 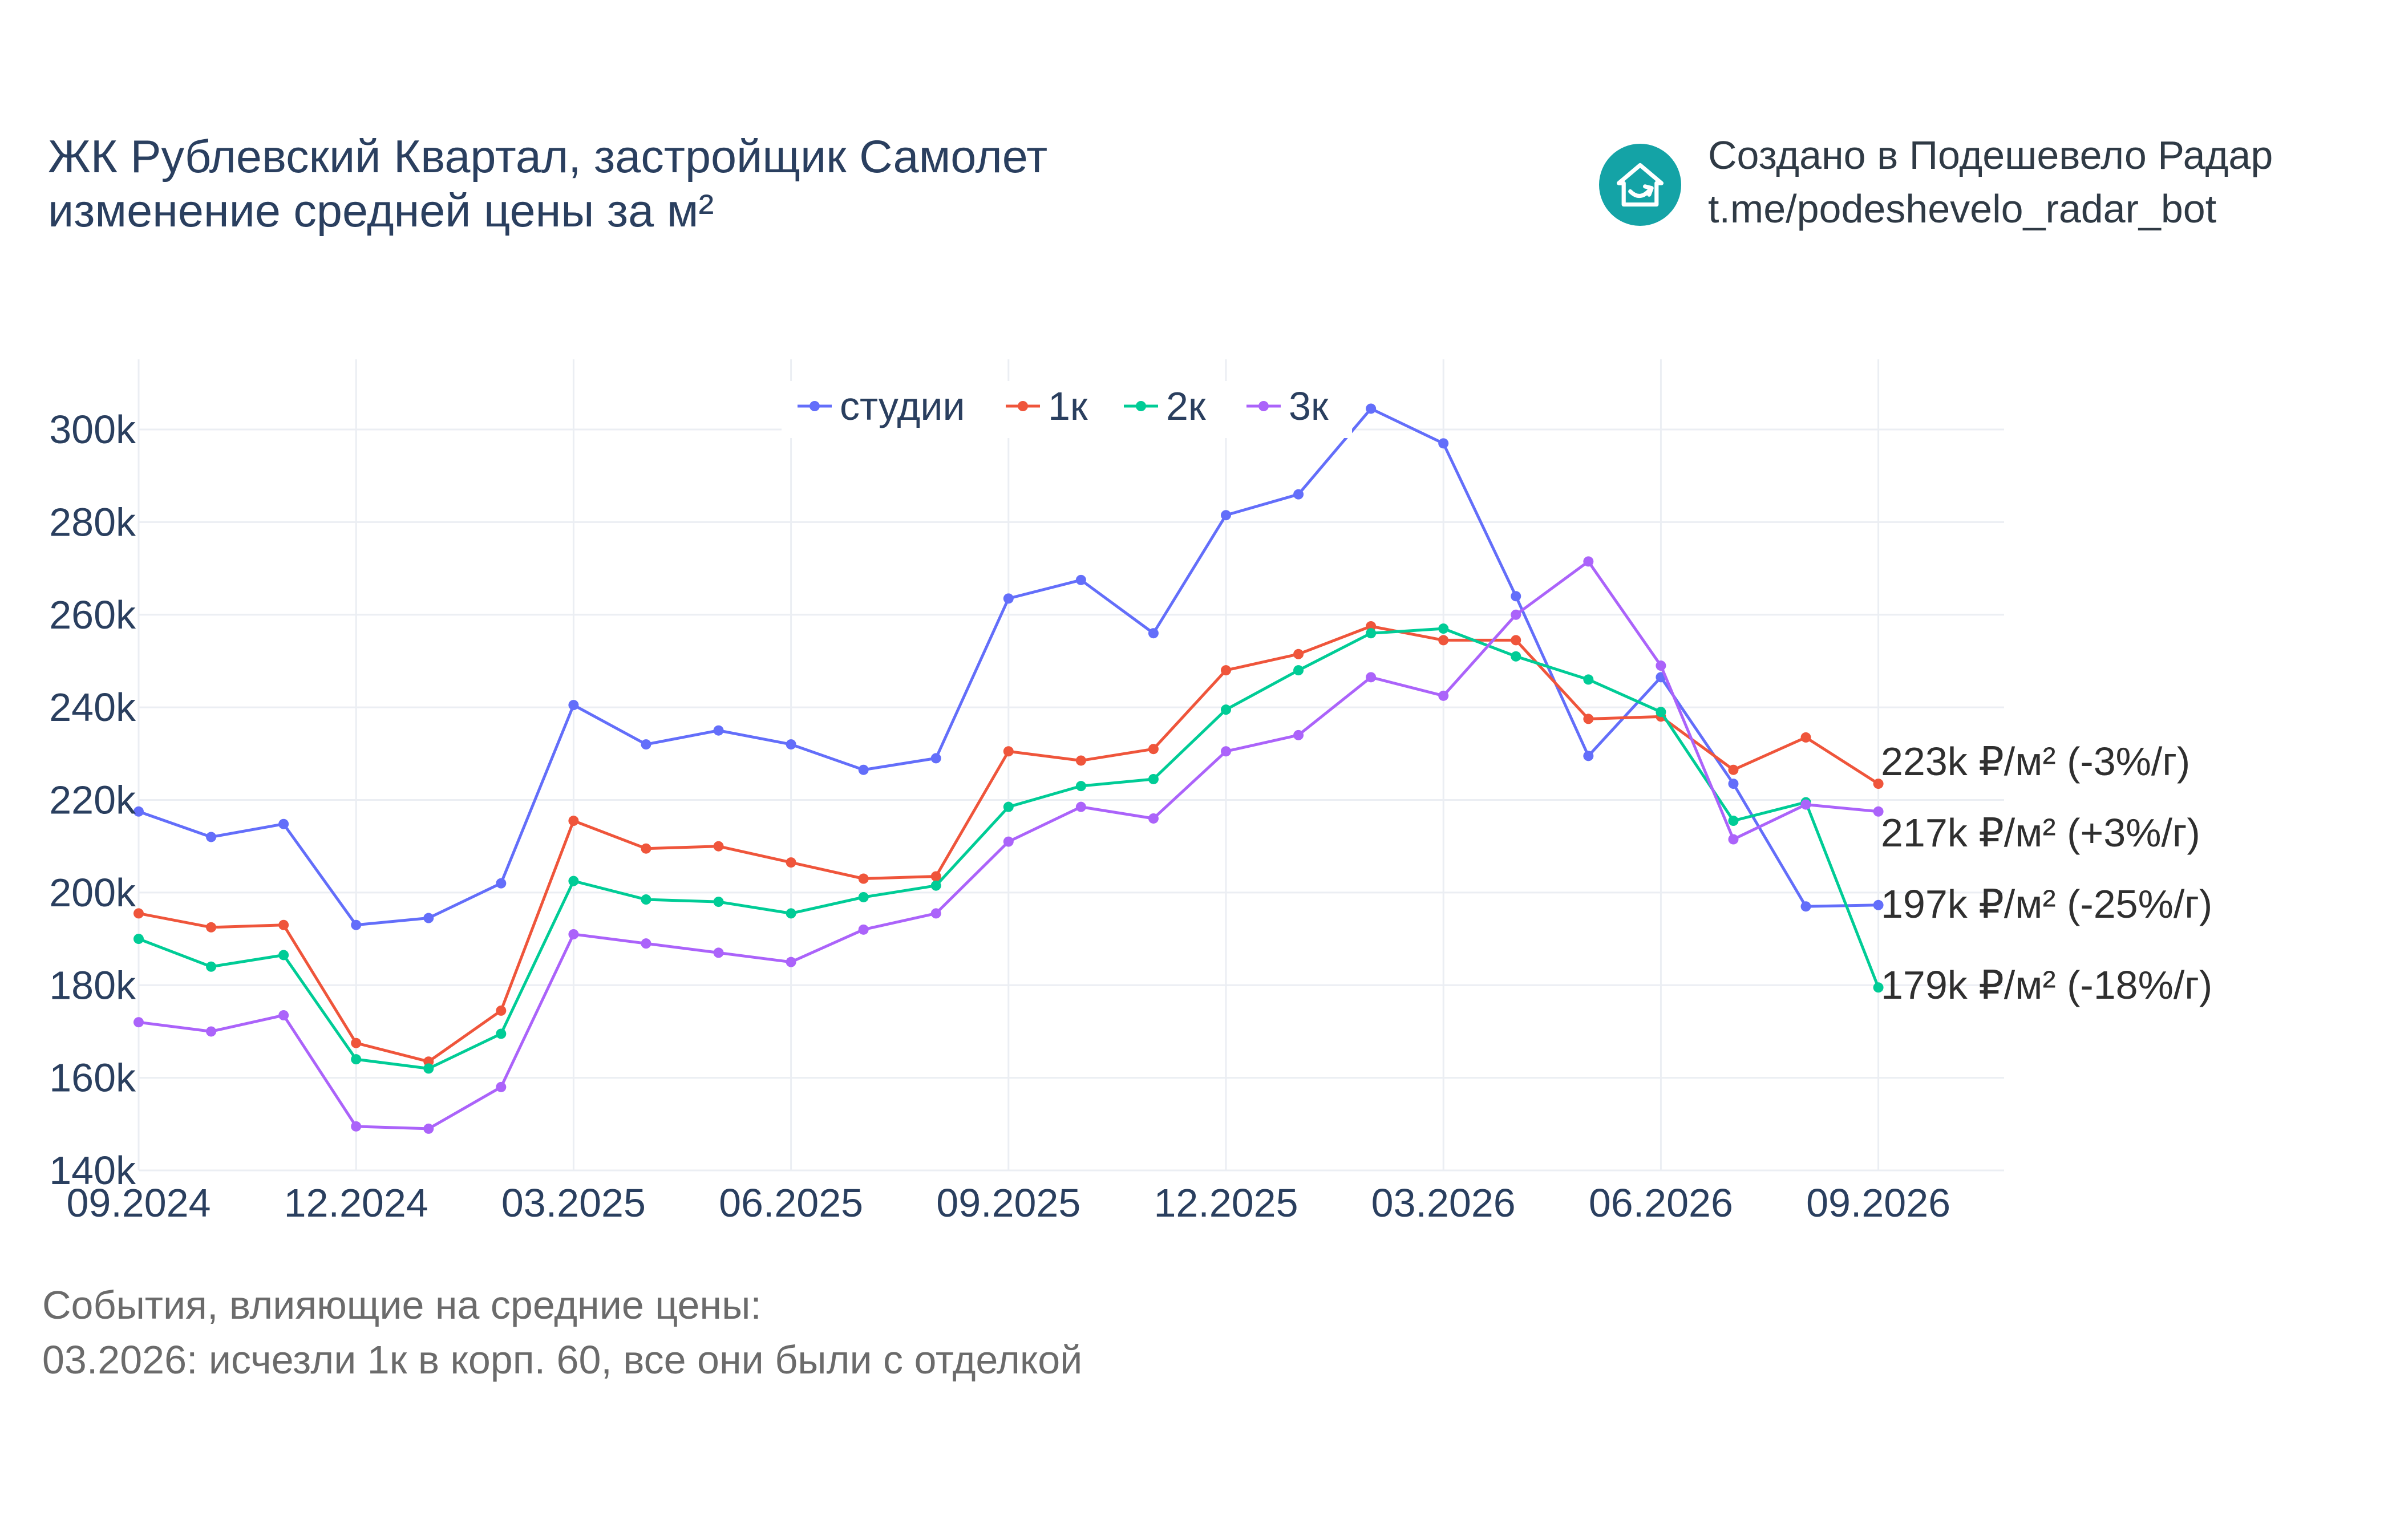 I want to click on house-arrow-icon, so click(x=1640, y=185).